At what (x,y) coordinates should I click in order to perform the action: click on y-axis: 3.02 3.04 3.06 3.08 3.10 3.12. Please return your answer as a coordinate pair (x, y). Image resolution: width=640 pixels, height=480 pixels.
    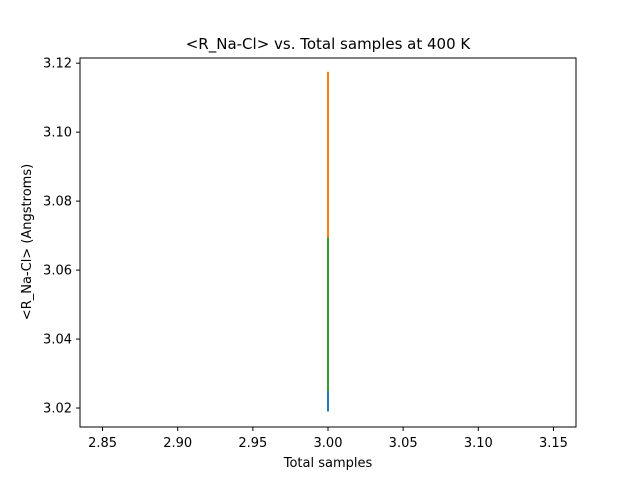
    Looking at the image, I should click on (61, 237).